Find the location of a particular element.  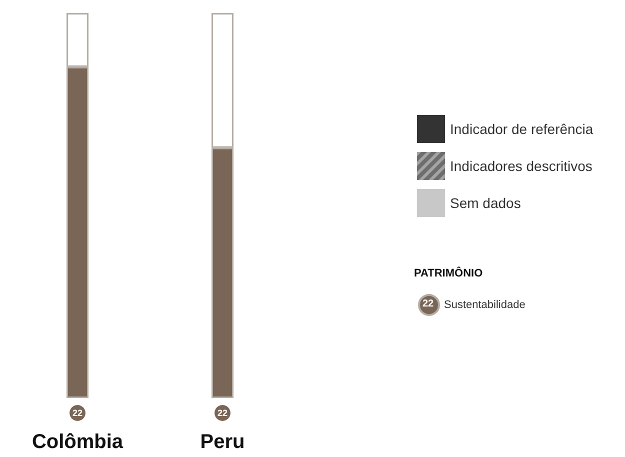

legend-label: Sem dados is located at coordinates (485, 203).